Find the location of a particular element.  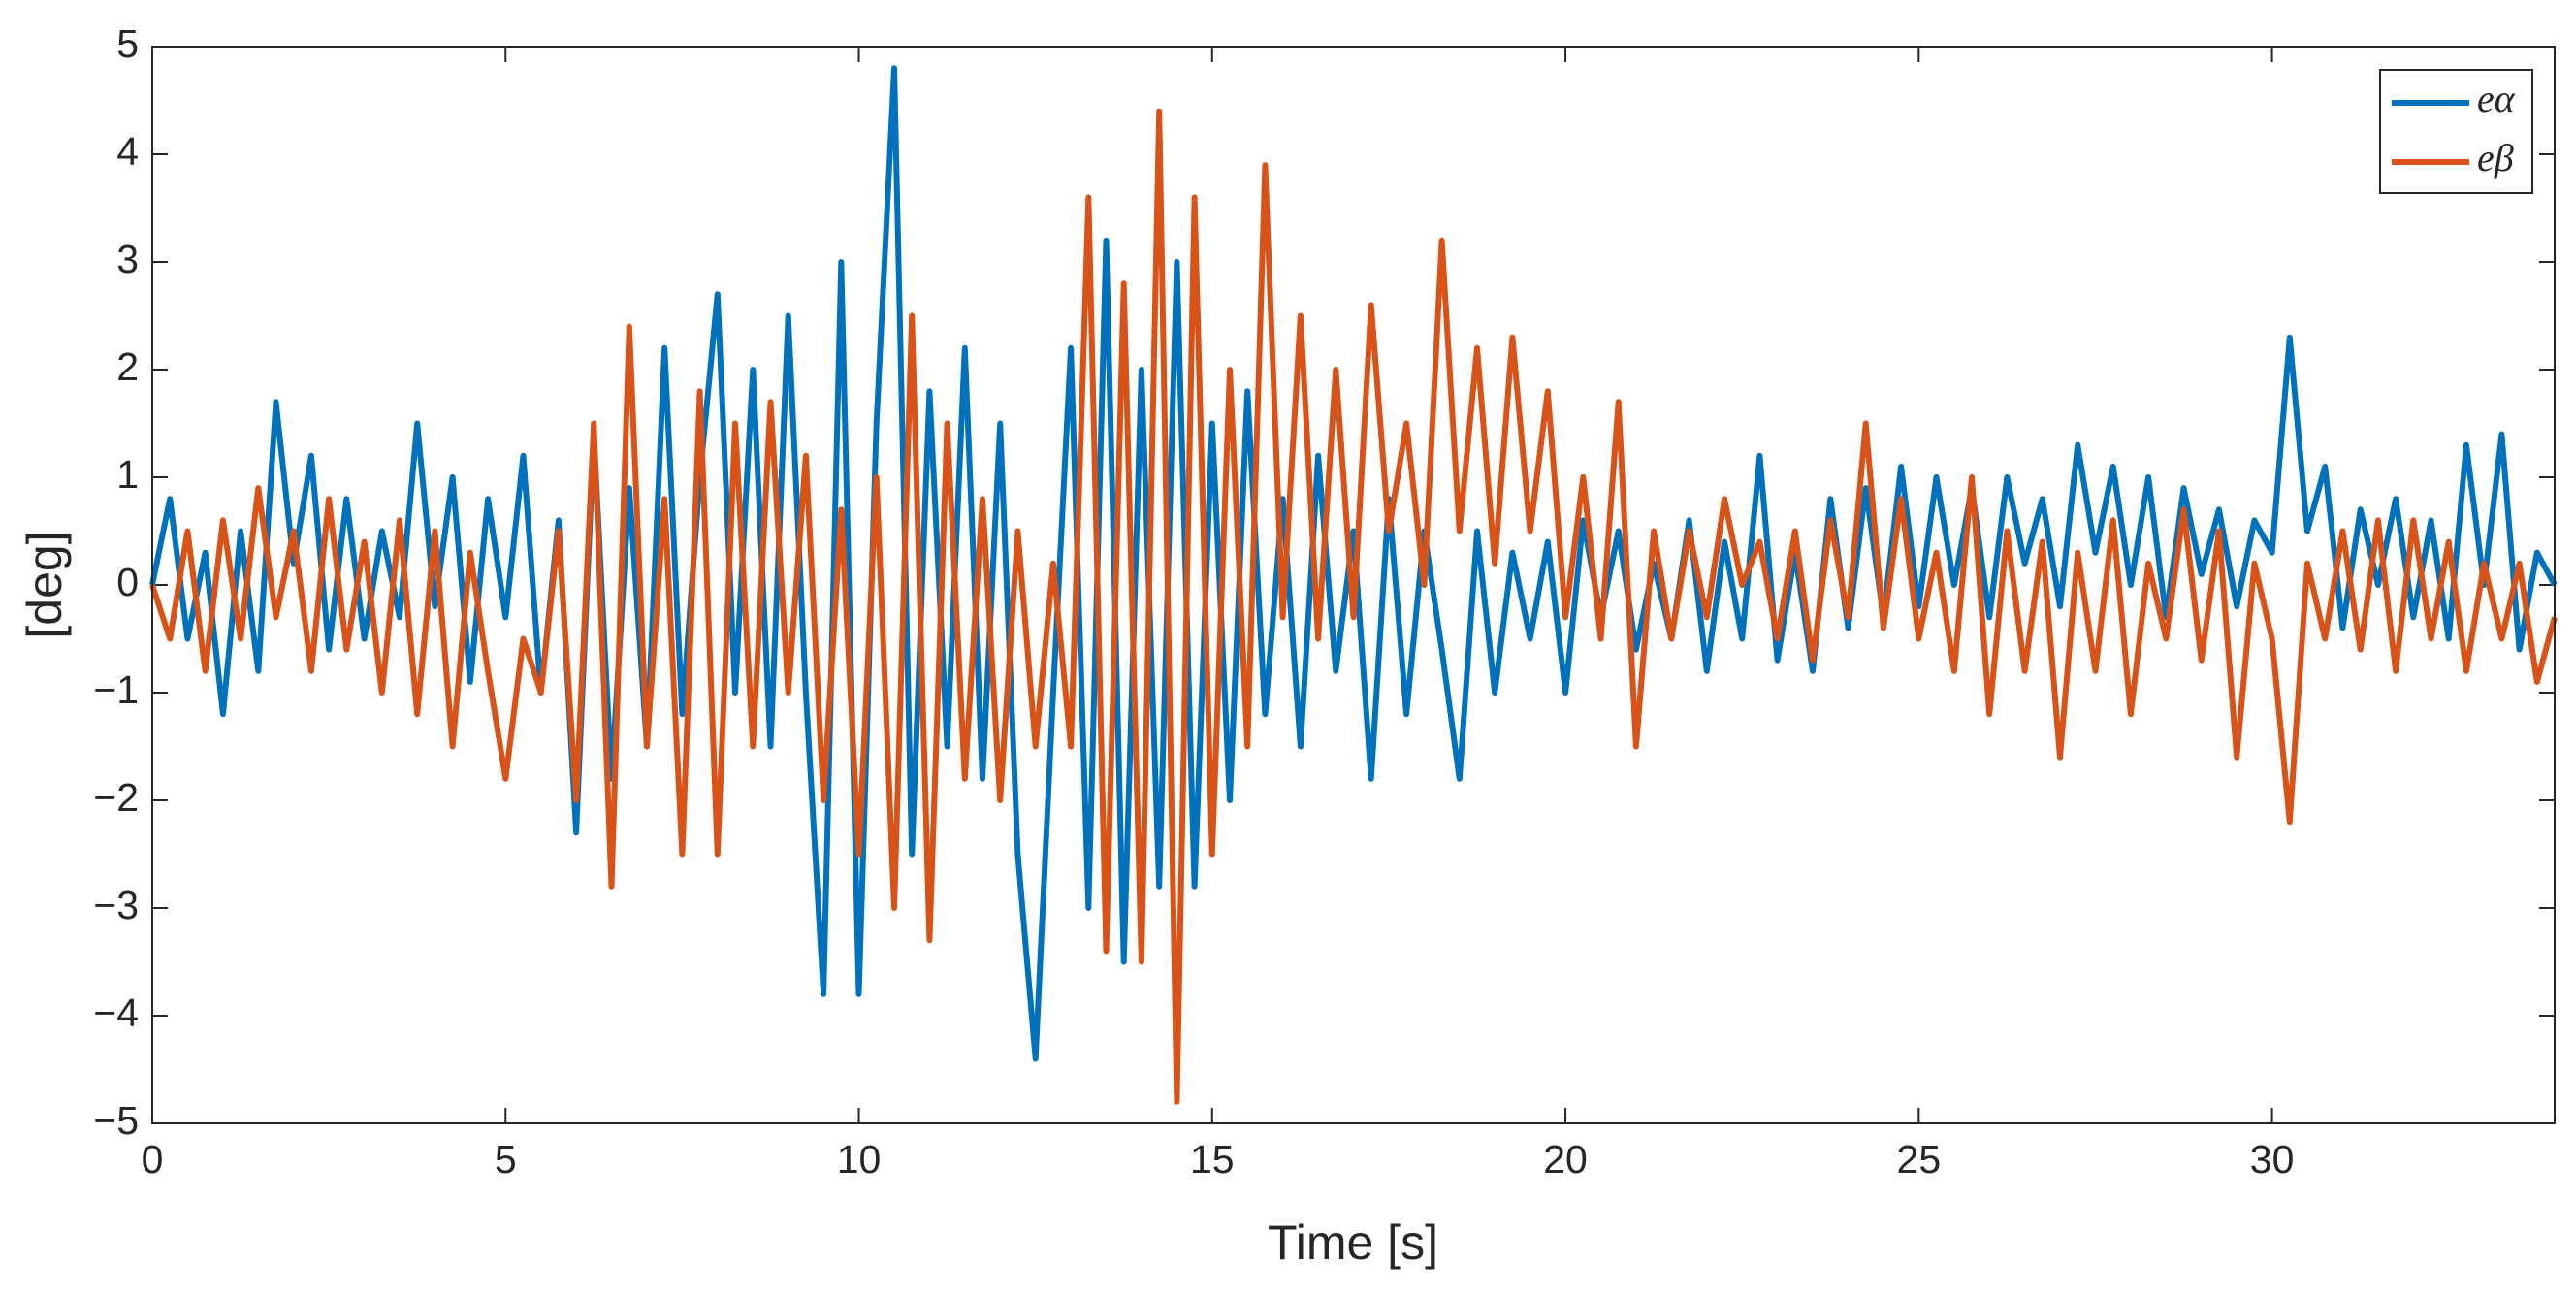

y-tick-label: 0 is located at coordinates (127, 582).